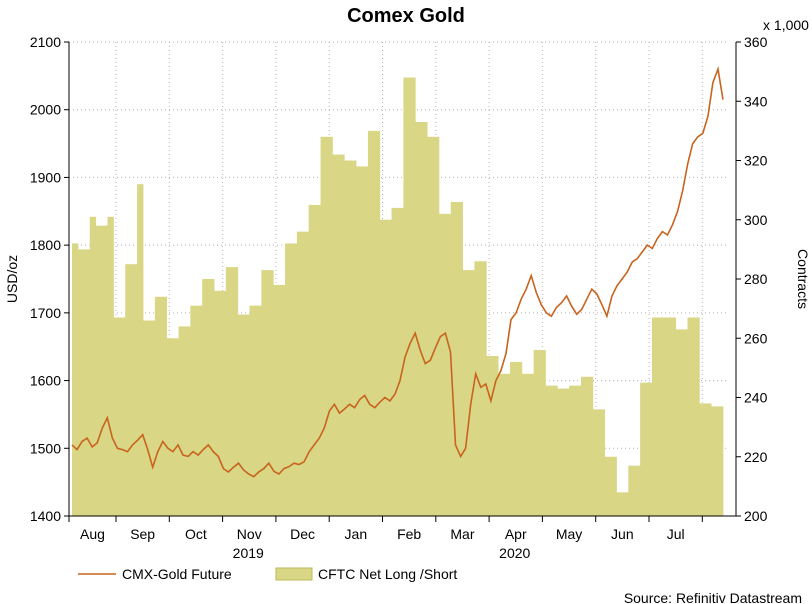 This screenshot has height=604, width=812. I want to click on left-tick-label: 1900, so click(45, 177).